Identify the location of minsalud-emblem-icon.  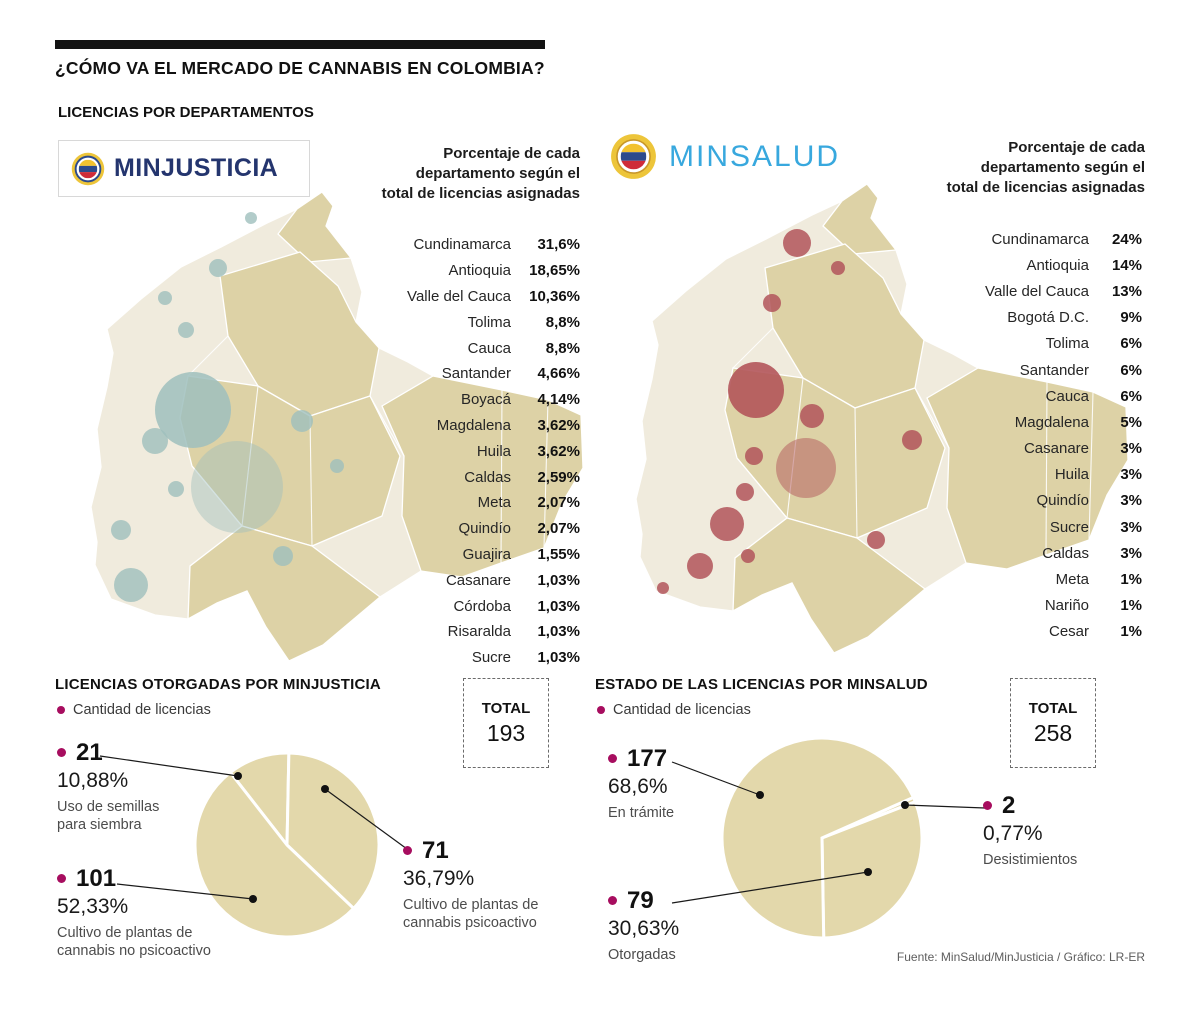
(633, 156).